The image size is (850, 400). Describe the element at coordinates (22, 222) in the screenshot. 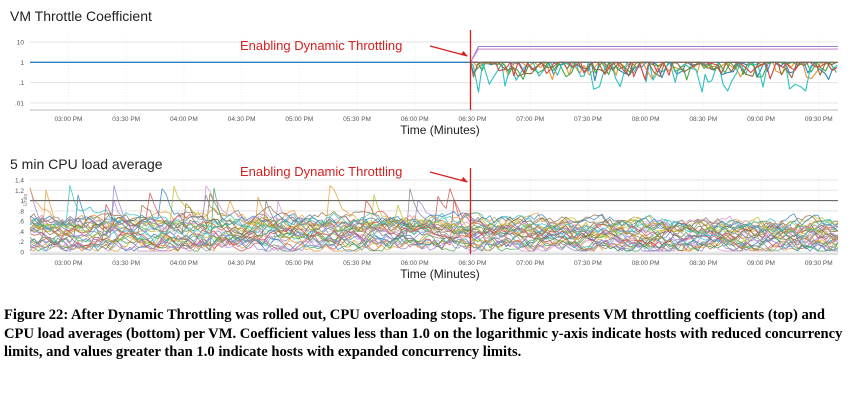

I see `y-tick-label: .6` at that location.